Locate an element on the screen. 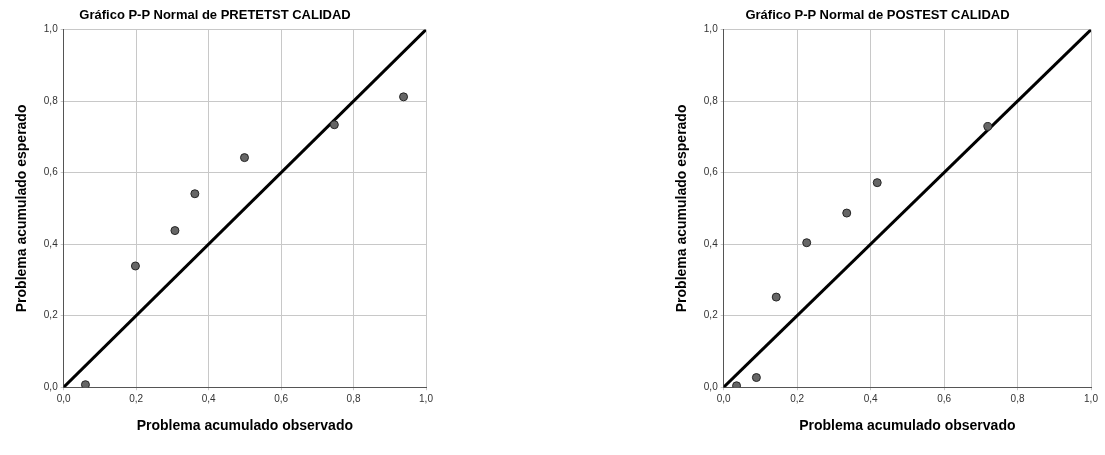  chart-title: Gráfico P-P Normal de PRETETST CALIDAD is located at coordinates (215, 15).